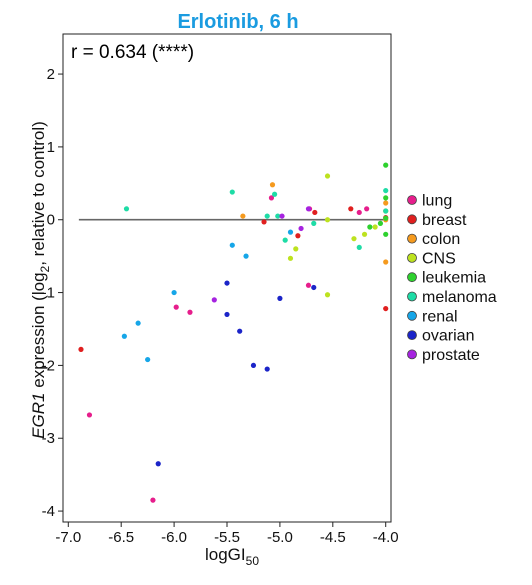 The image size is (532, 585). What do you see at coordinates (333, 537) in the screenshot?
I see `x-tick-label: -4.5` at bounding box center [333, 537].